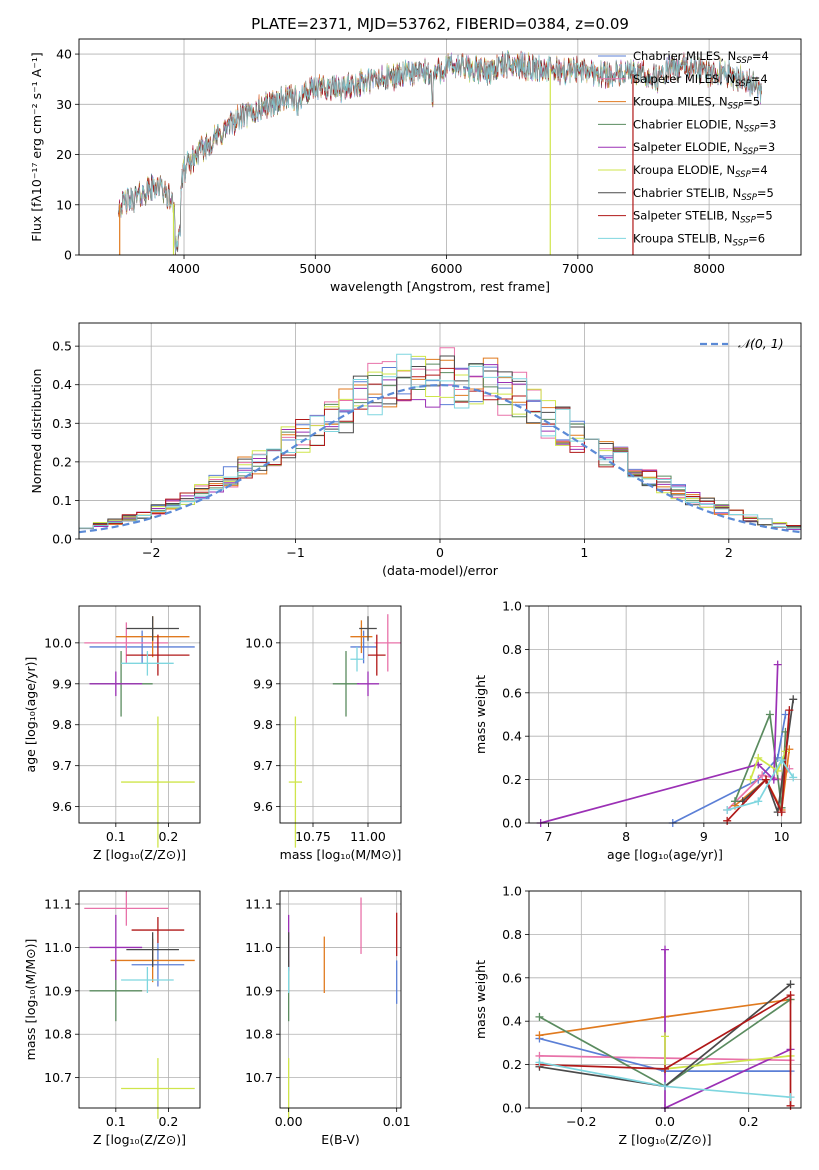 This screenshot has height=1170, width=819. What do you see at coordinates (184, 268) in the screenshot?
I see `x-tick-label: 4000` at bounding box center [184, 268].